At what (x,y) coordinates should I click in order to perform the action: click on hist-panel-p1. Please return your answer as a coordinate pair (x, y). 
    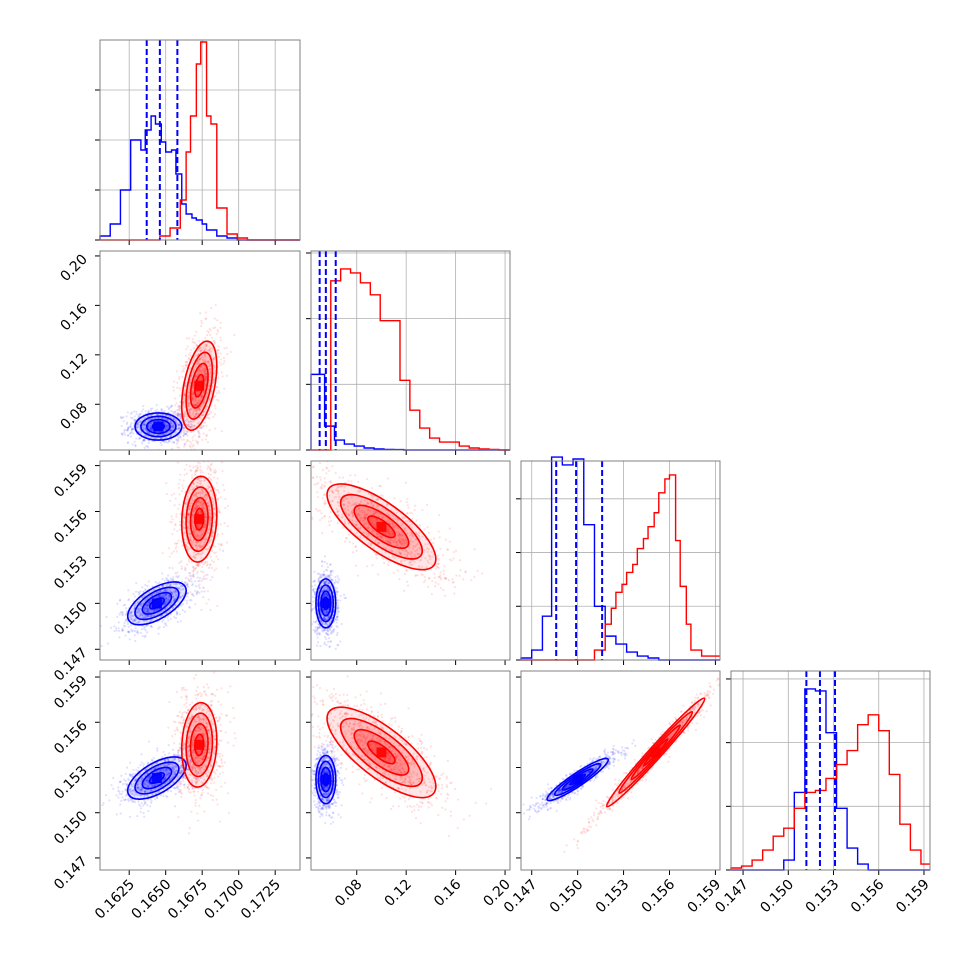
    Looking at the image, I should click on (198, 142).